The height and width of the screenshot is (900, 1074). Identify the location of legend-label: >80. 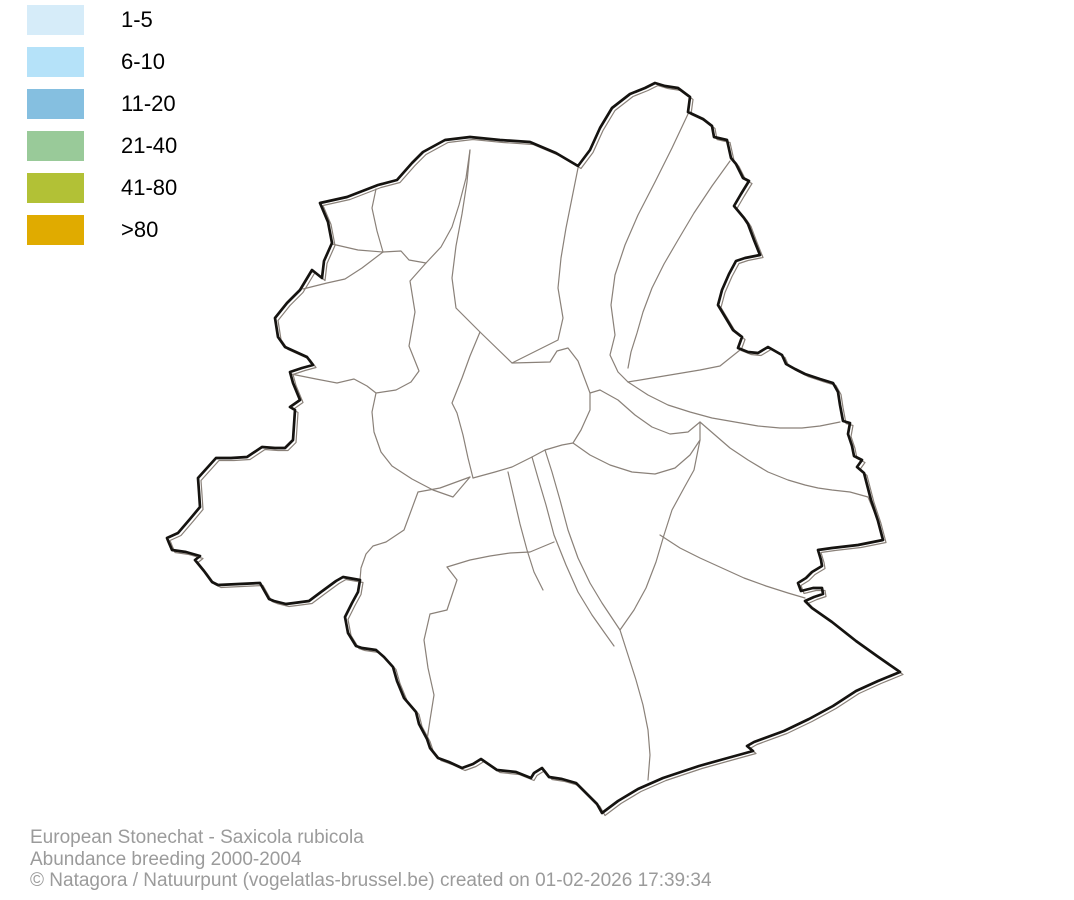
(140, 229).